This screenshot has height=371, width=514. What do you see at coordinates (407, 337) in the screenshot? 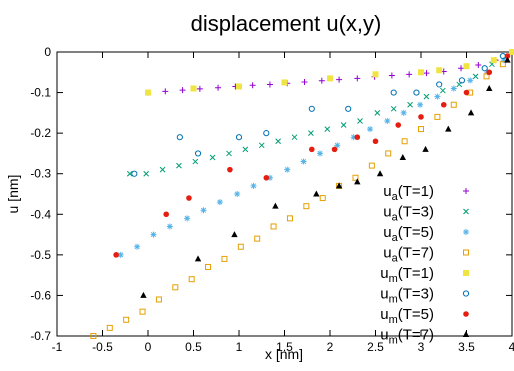
I see `legend-label: um(T=7)` at bounding box center [407, 337].